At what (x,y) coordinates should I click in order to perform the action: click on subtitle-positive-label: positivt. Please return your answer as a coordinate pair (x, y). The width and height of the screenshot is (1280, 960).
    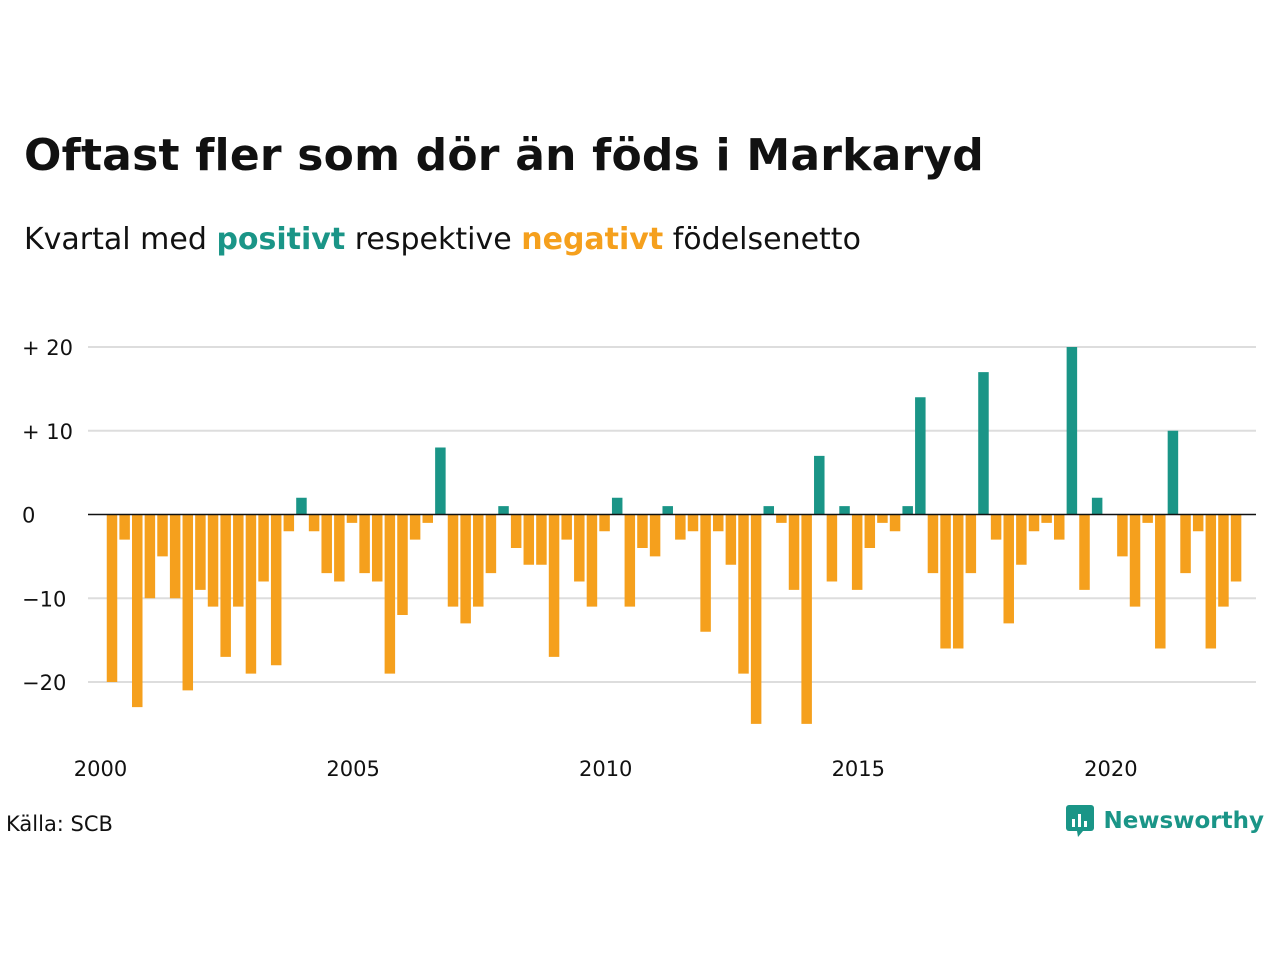
    Looking at the image, I should click on (281, 239).